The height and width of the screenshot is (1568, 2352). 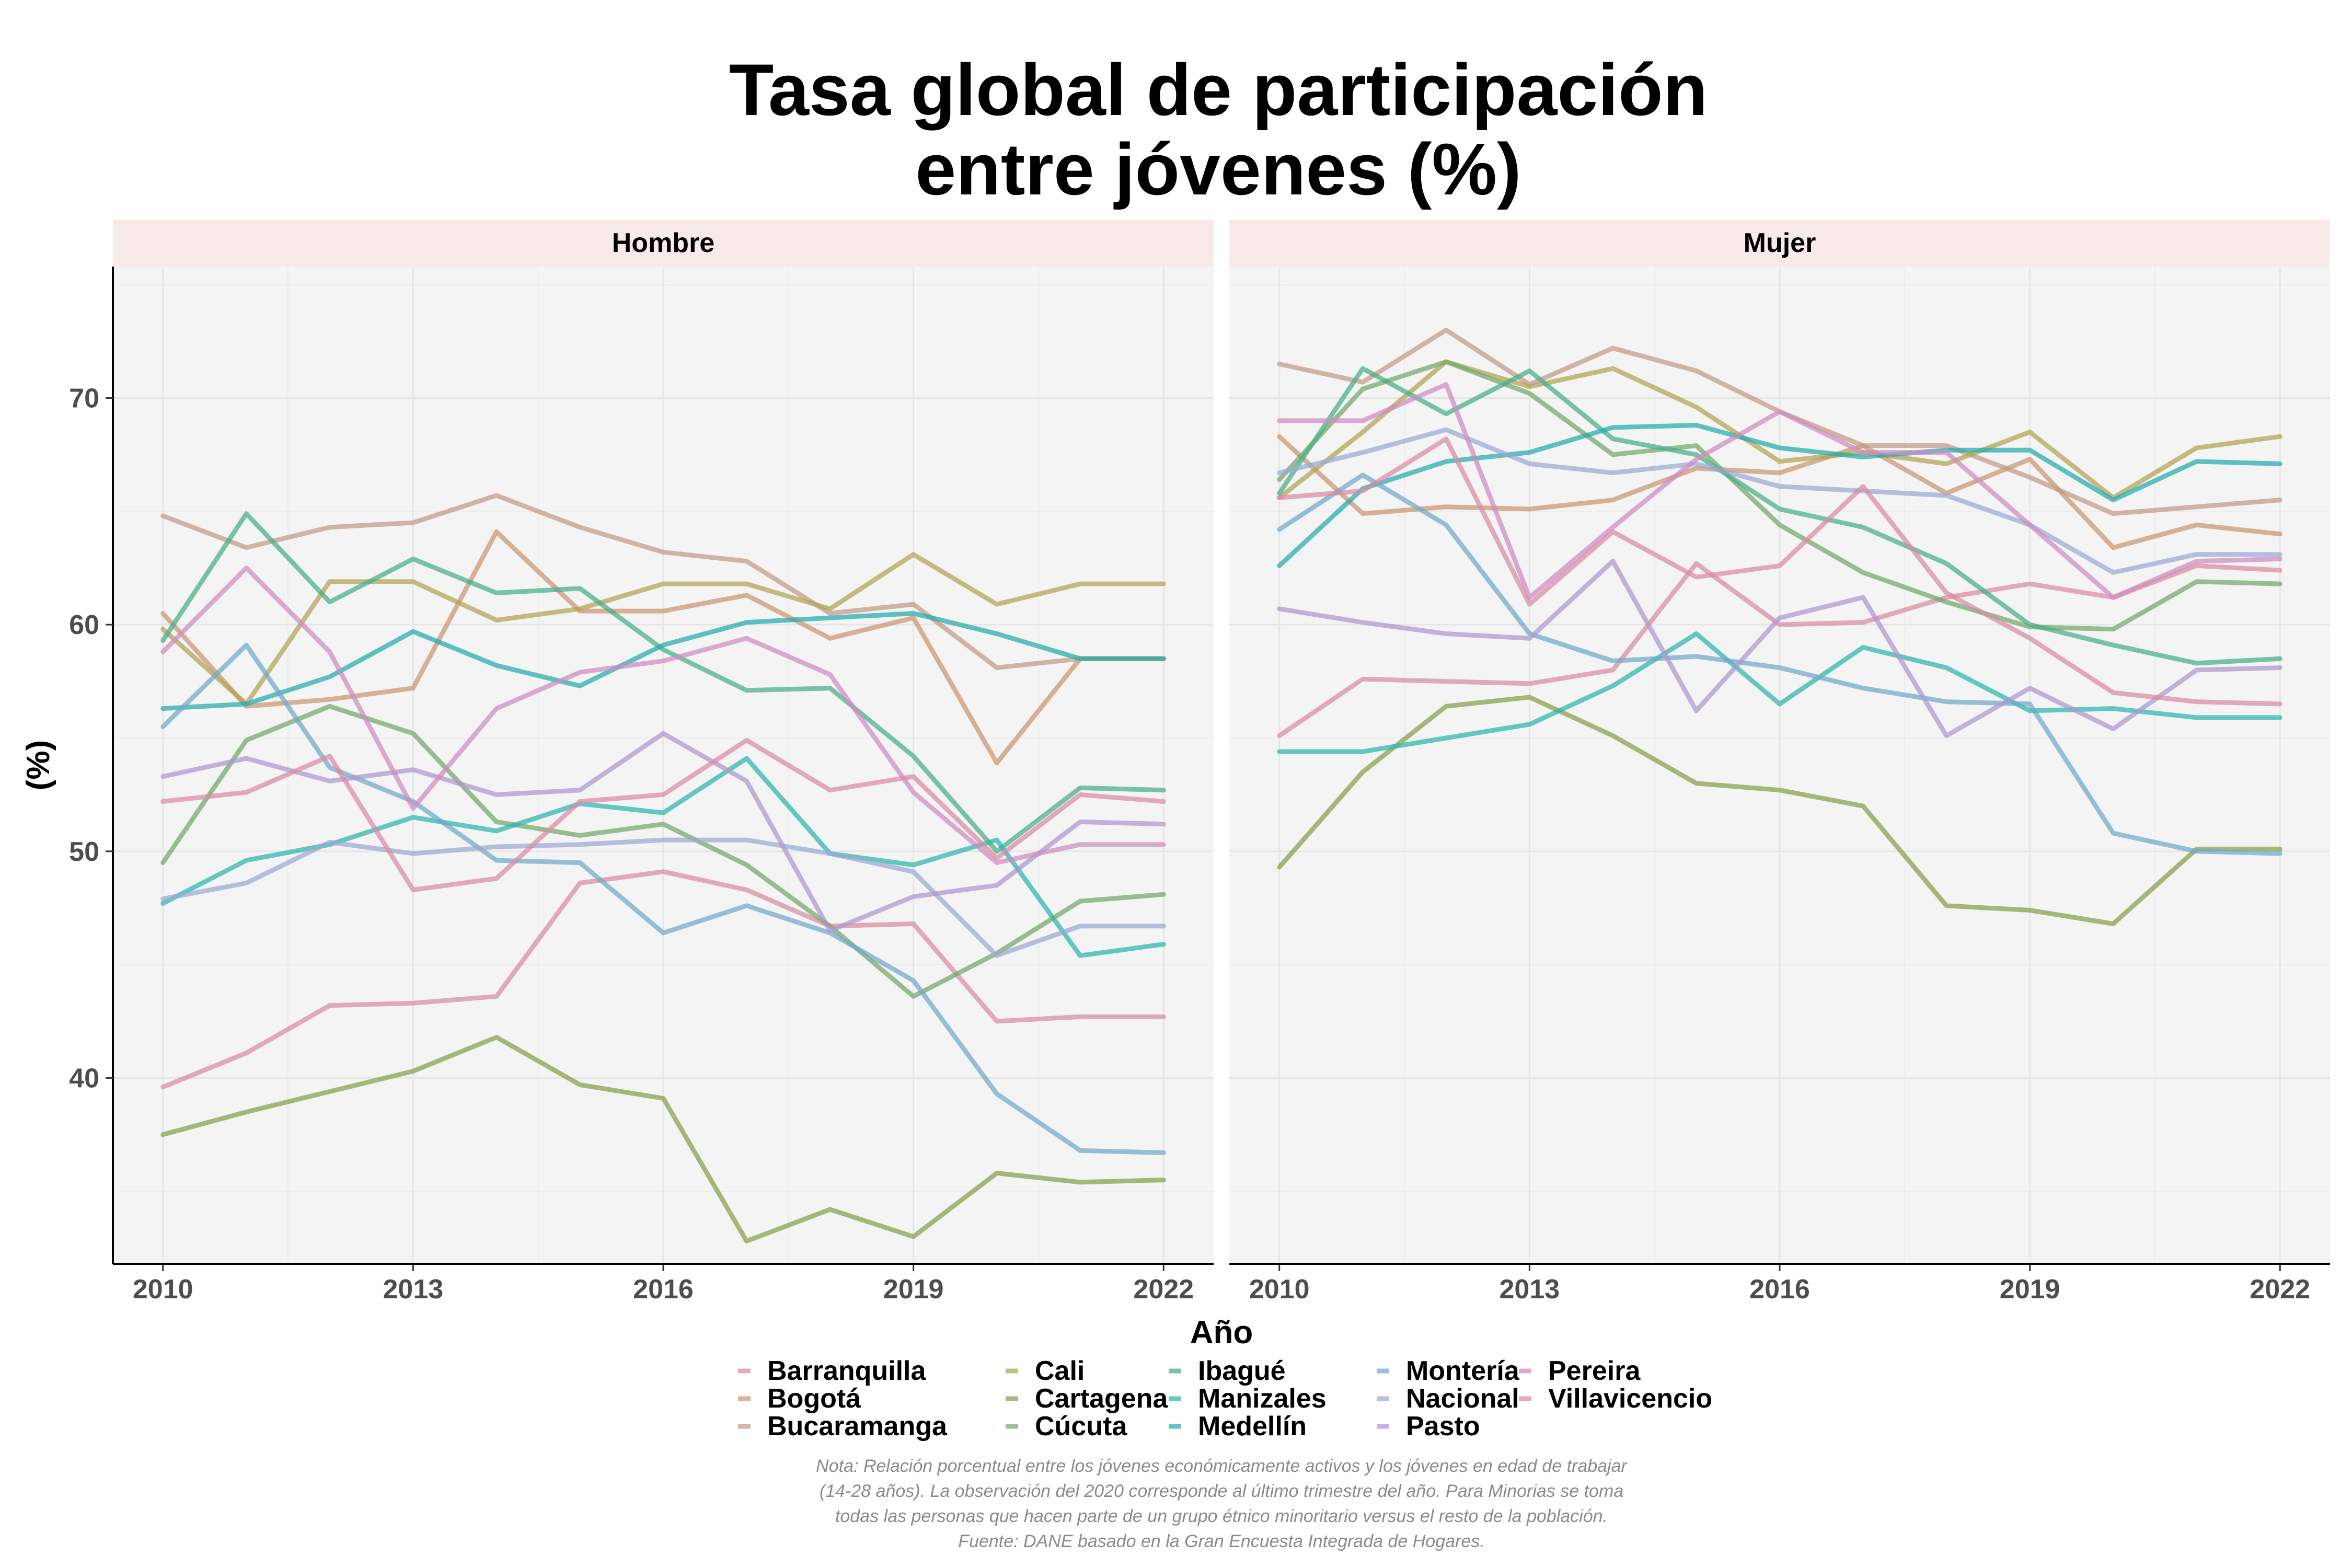 I want to click on legend-label-cali: Cali, so click(x=1060, y=1371).